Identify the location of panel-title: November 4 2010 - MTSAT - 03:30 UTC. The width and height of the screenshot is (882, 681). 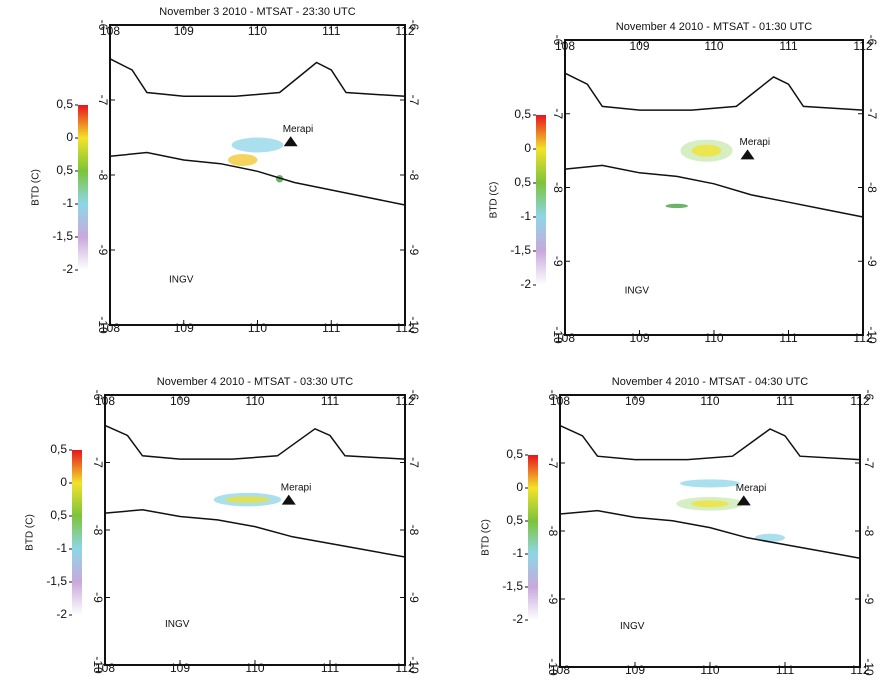
(255, 382).